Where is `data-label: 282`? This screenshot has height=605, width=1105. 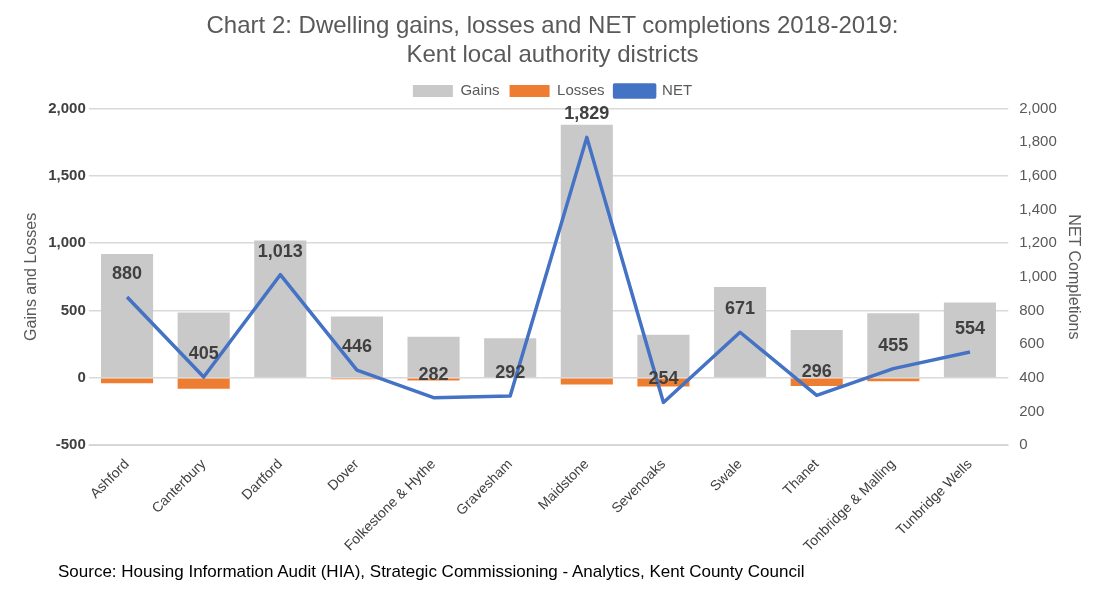 data-label: 282 is located at coordinates (433, 373).